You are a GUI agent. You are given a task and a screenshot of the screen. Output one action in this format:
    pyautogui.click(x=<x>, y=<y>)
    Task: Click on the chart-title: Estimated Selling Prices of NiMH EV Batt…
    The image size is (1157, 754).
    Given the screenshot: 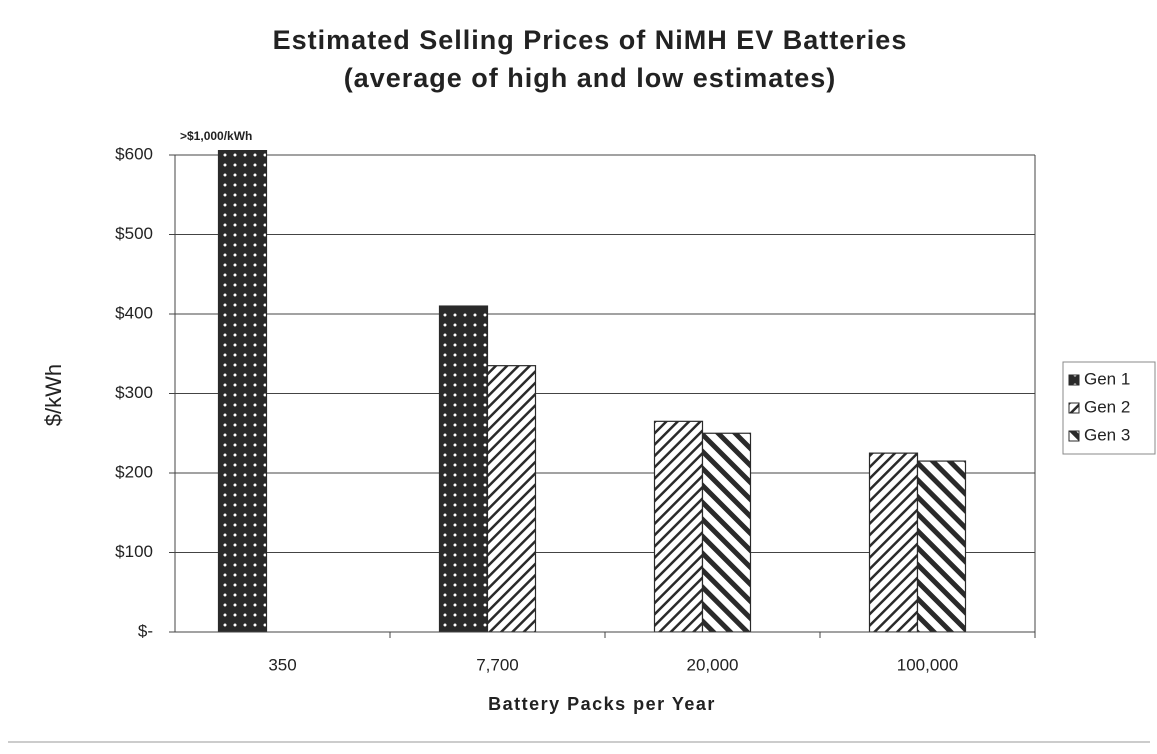 What is the action you would take?
    pyautogui.click(x=590, y=40)
    